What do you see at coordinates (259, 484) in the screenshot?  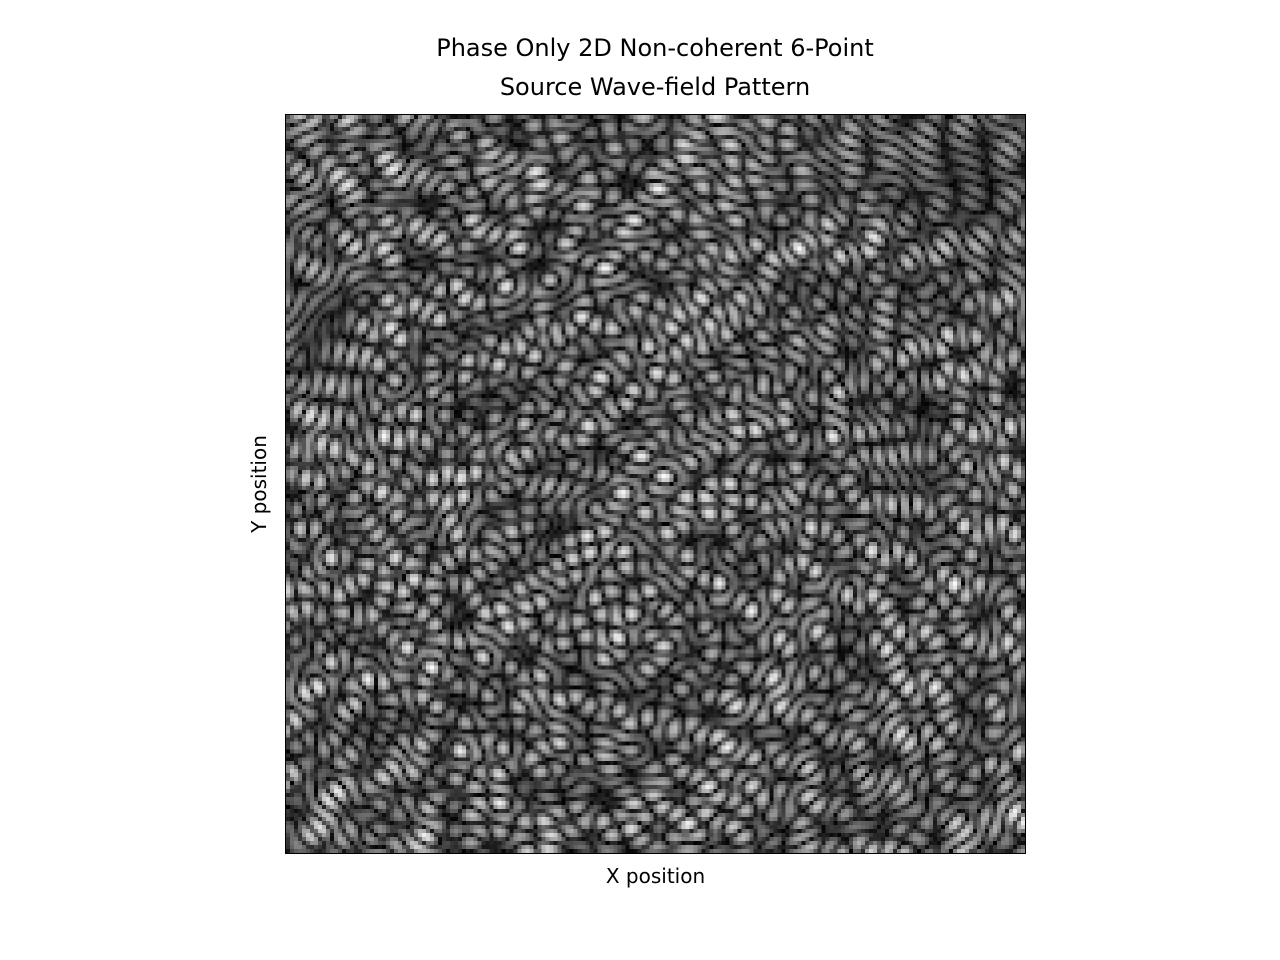 I see `y-axis-label: Y position` at bounding box center [259, 484].